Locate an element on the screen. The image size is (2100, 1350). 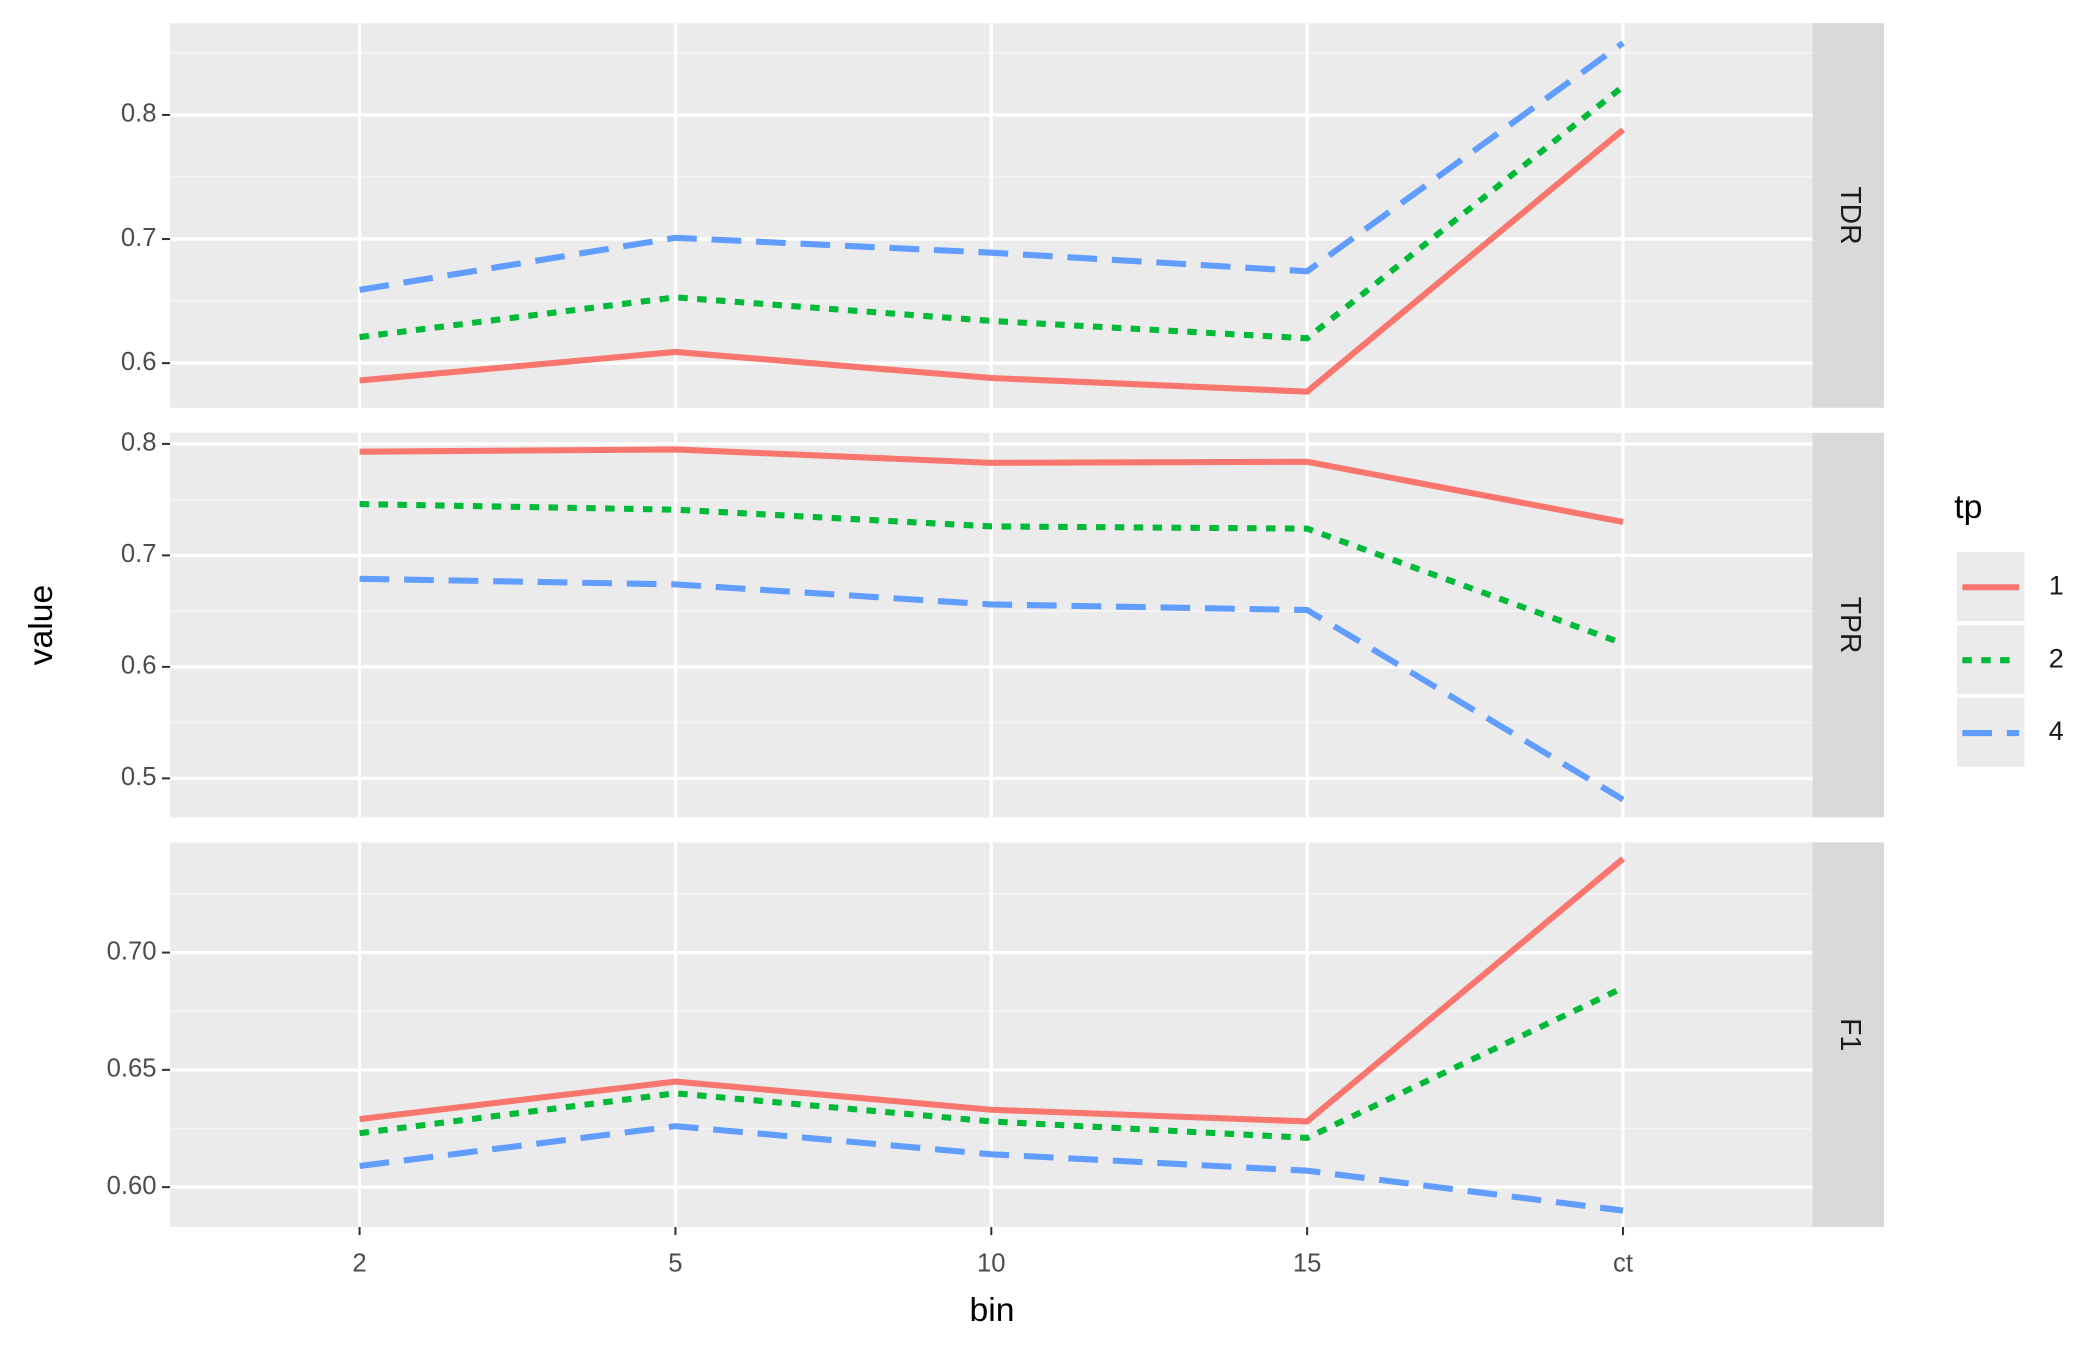
legend-label: 2 is located at coordinates (2056, 658).